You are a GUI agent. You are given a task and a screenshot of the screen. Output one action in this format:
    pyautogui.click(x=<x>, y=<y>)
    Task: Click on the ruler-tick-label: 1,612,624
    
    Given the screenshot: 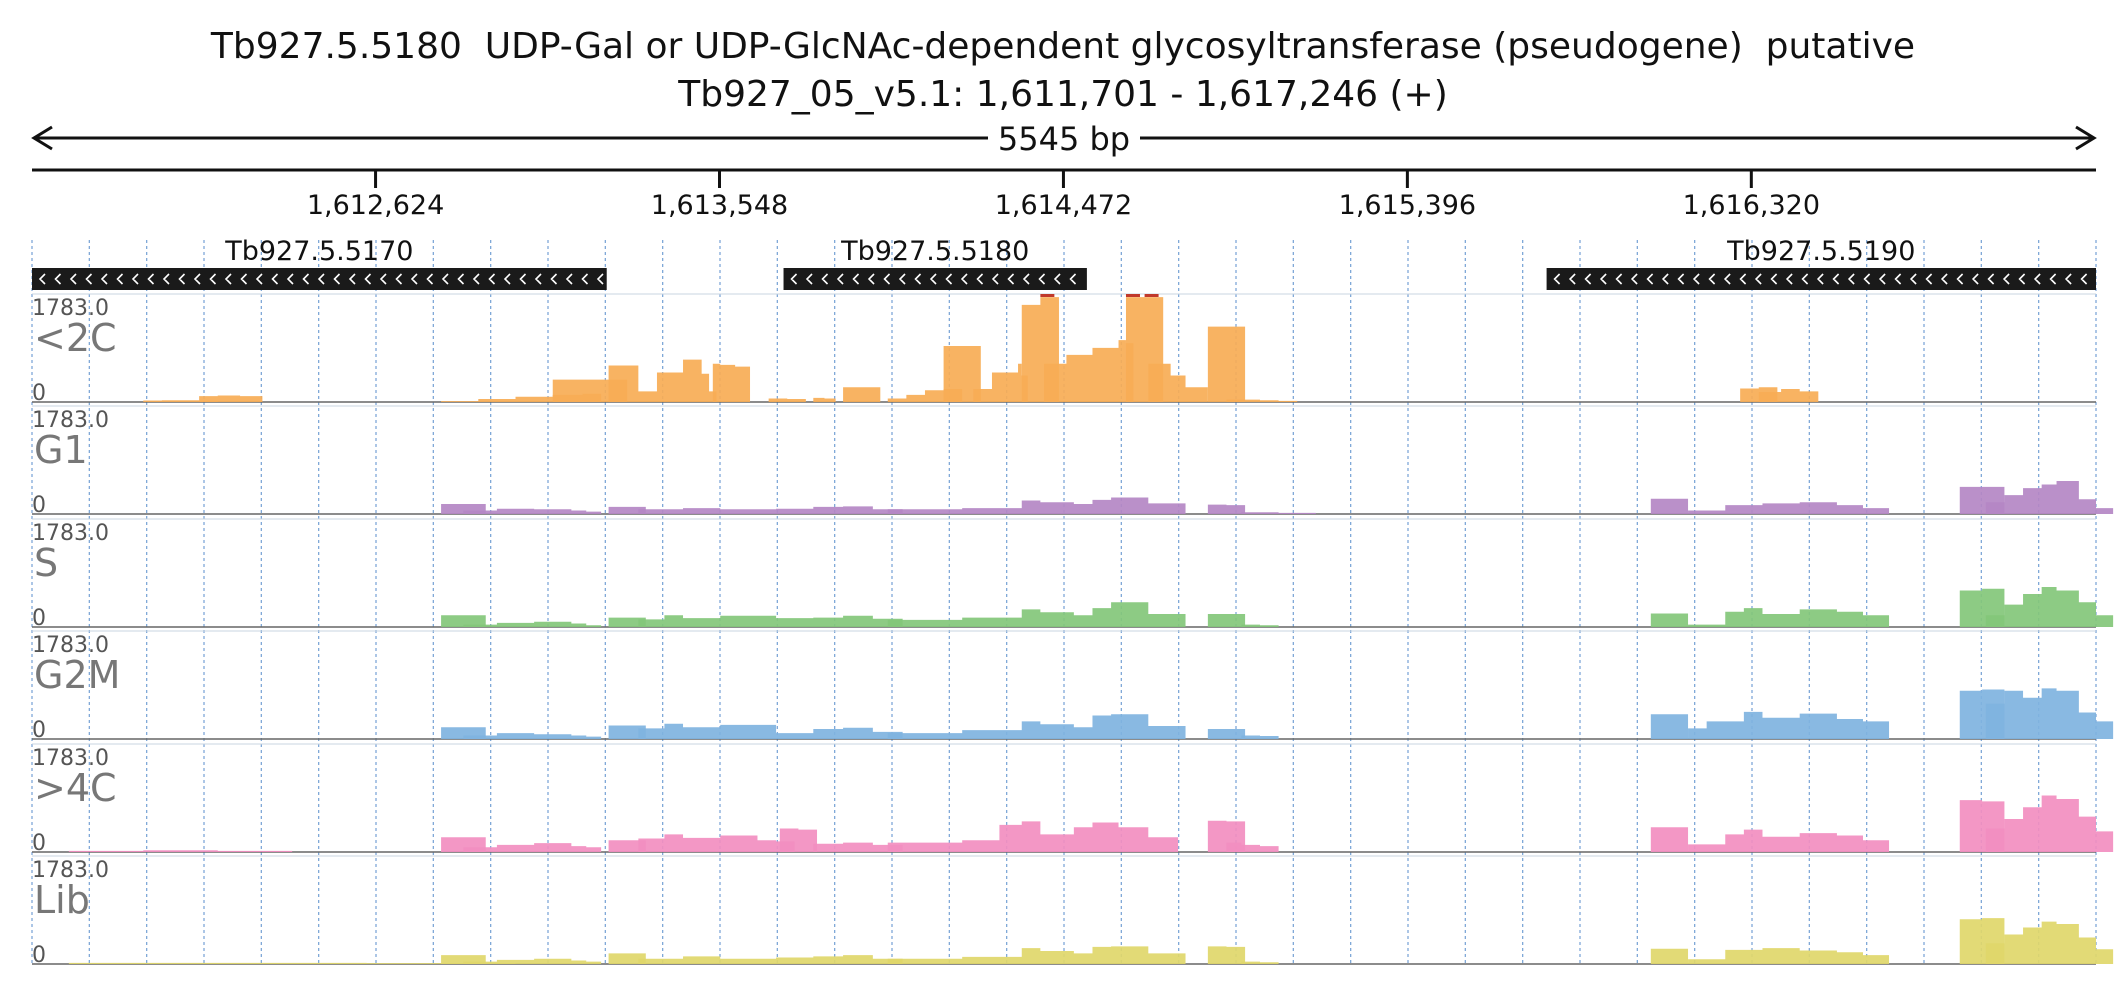 What is the action you would take?
    pyautogui.click(x=375, y=205)
    